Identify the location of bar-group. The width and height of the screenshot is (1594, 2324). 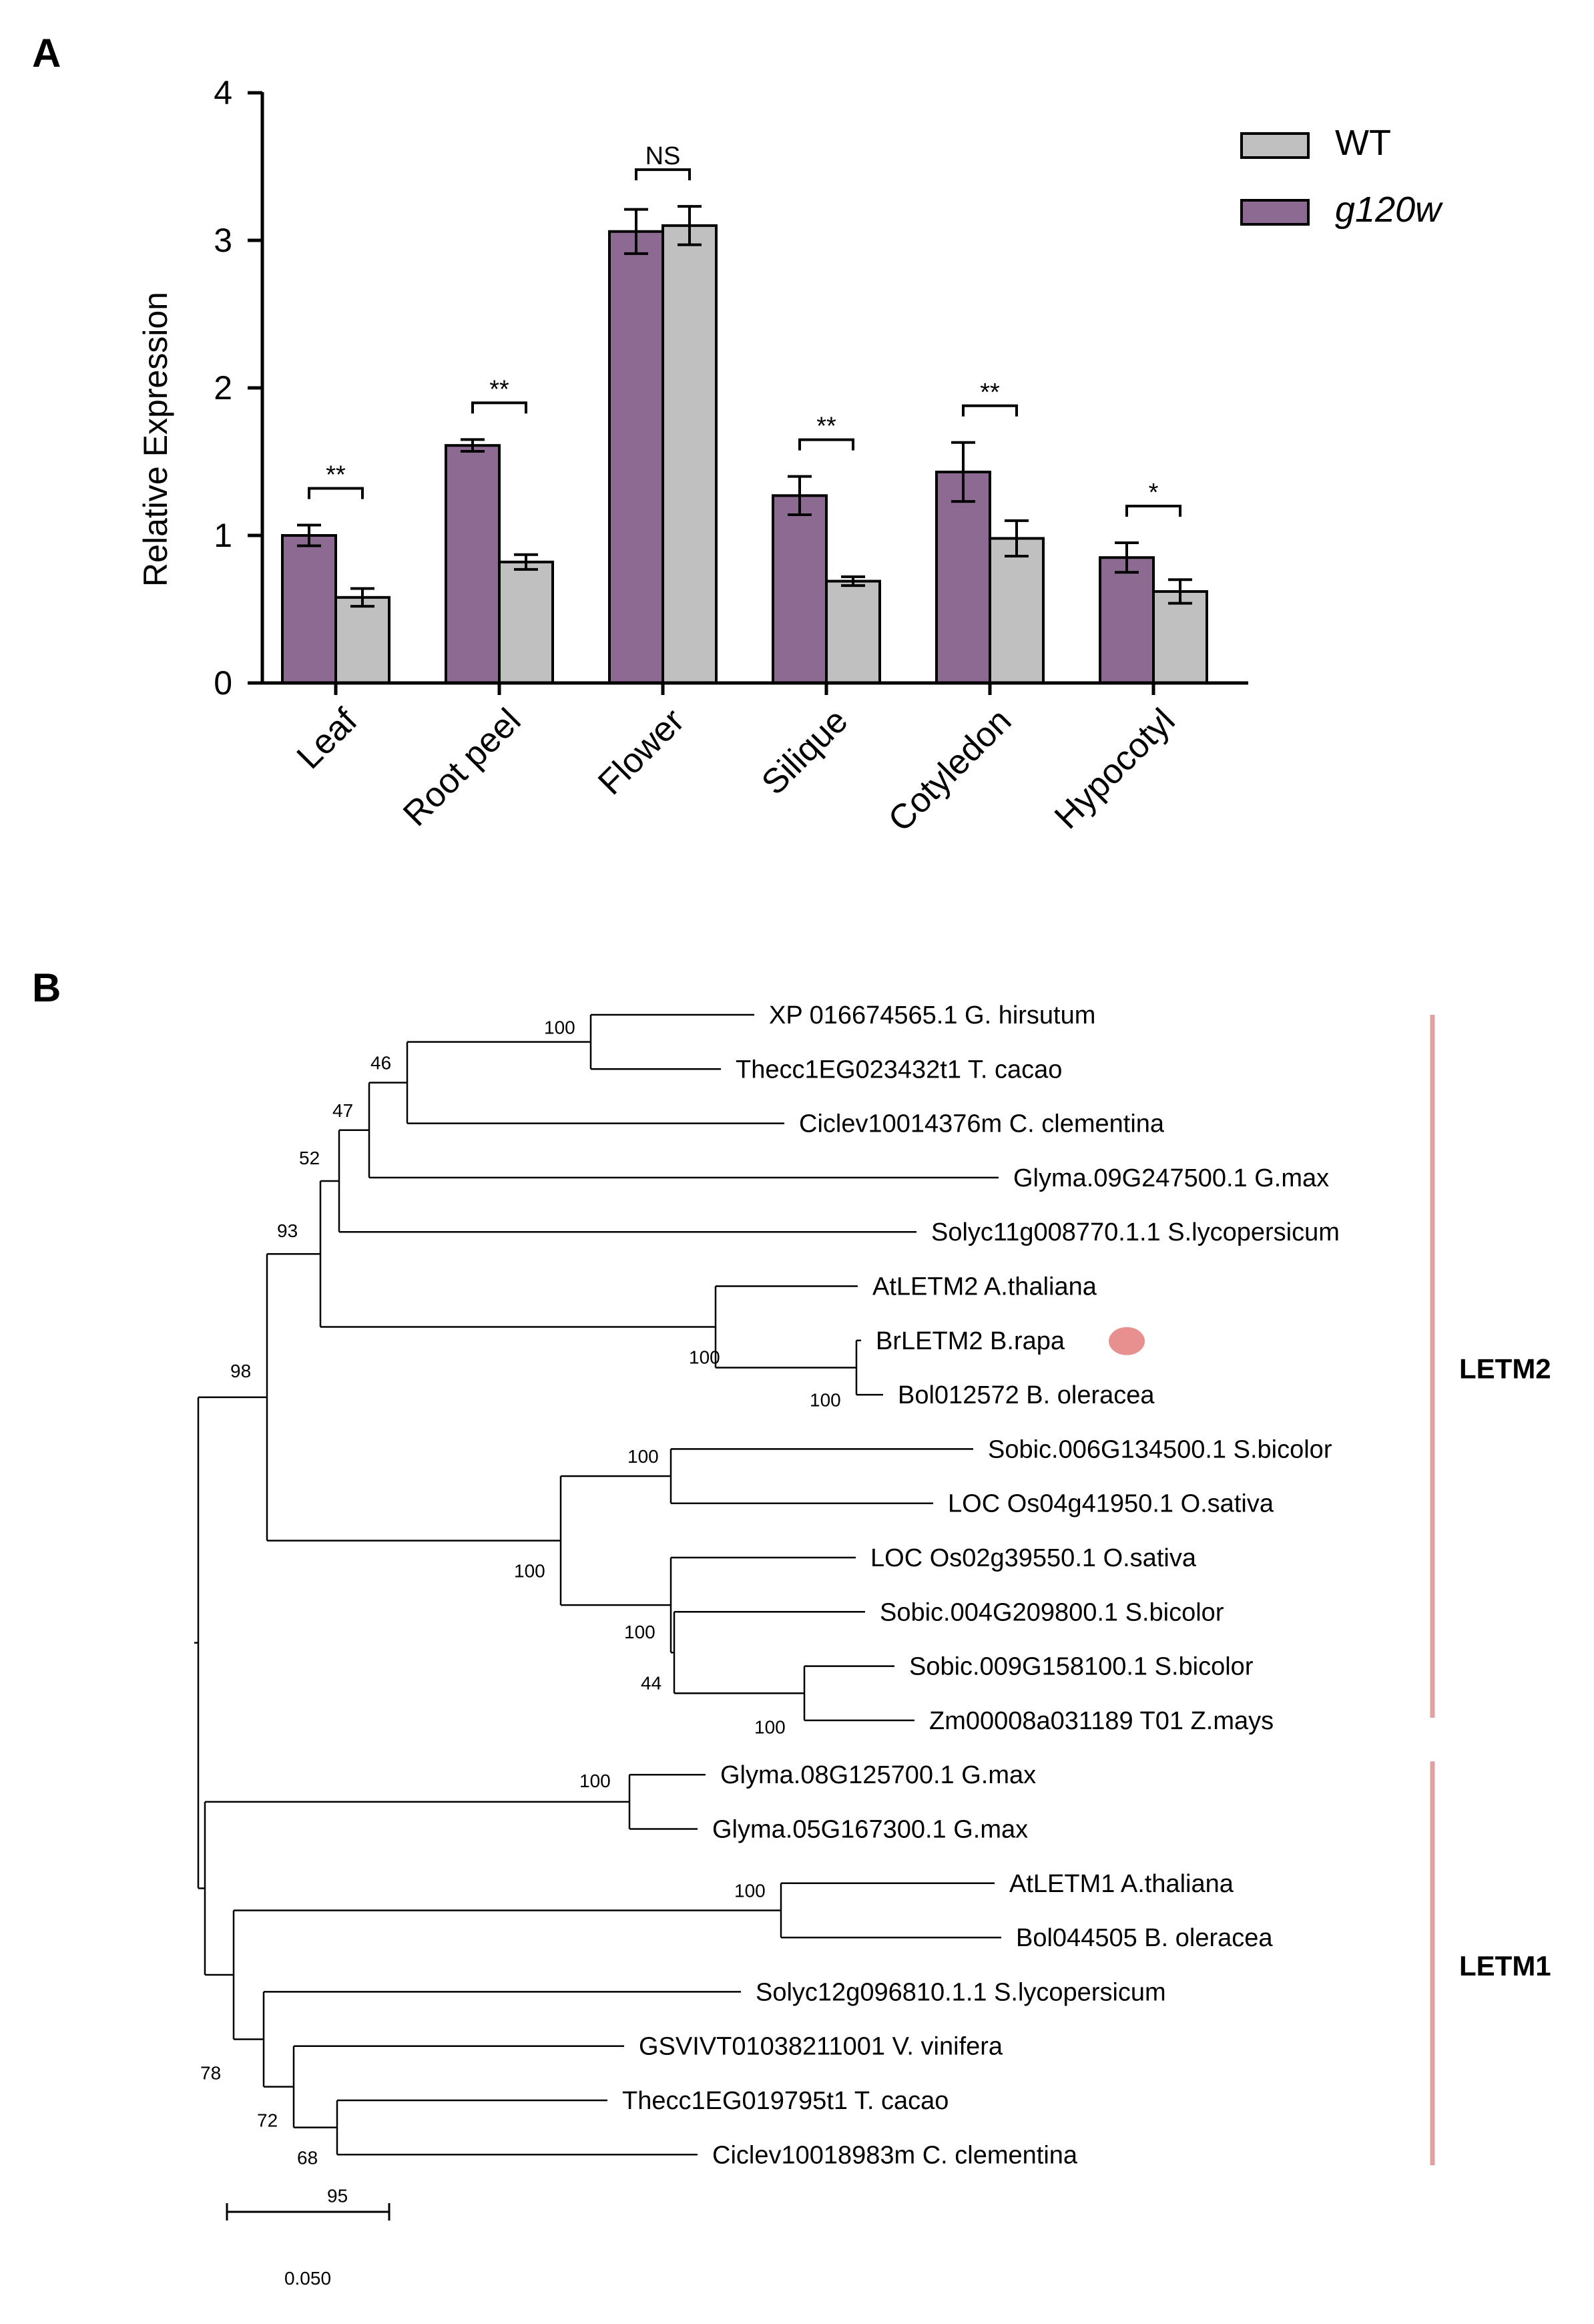
(744, 445).